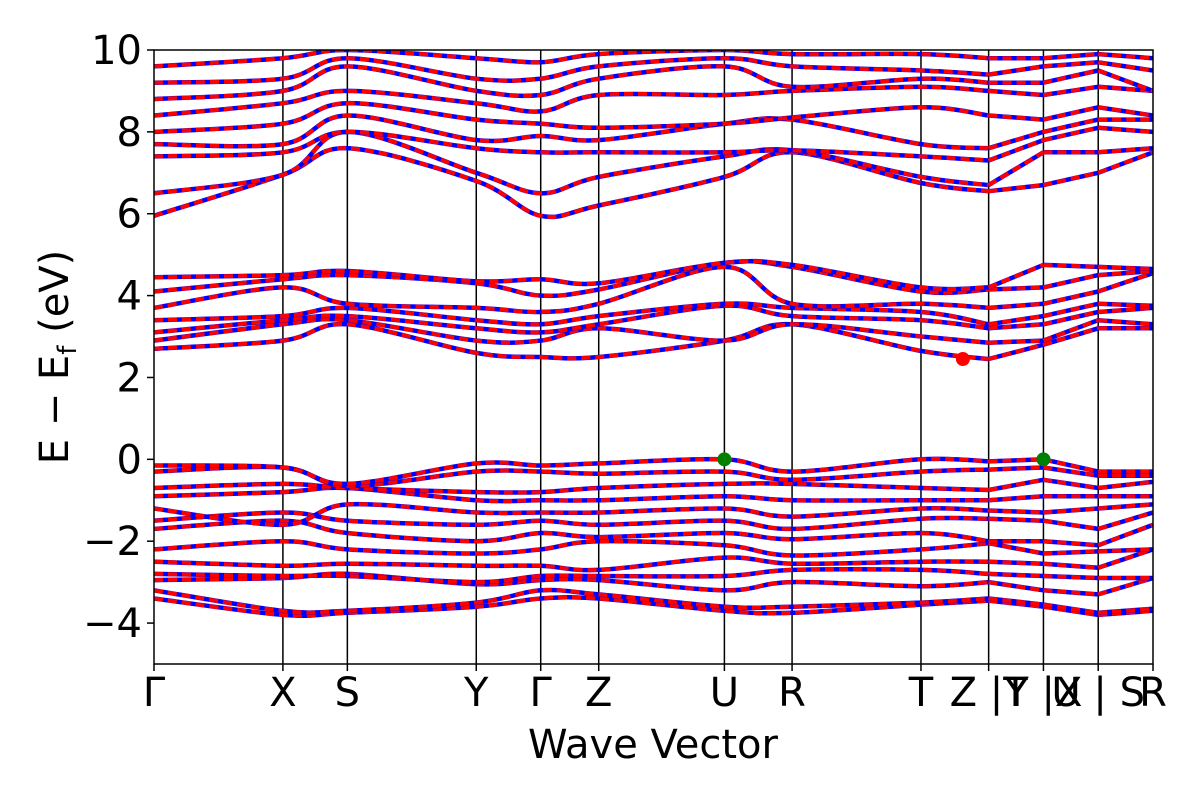 Image resolution: width=1200 pixels, height=800 pixels. Describe the element at coordinates (476, 693) in the screenshot. I see `x-tick-label: Y` at that location.